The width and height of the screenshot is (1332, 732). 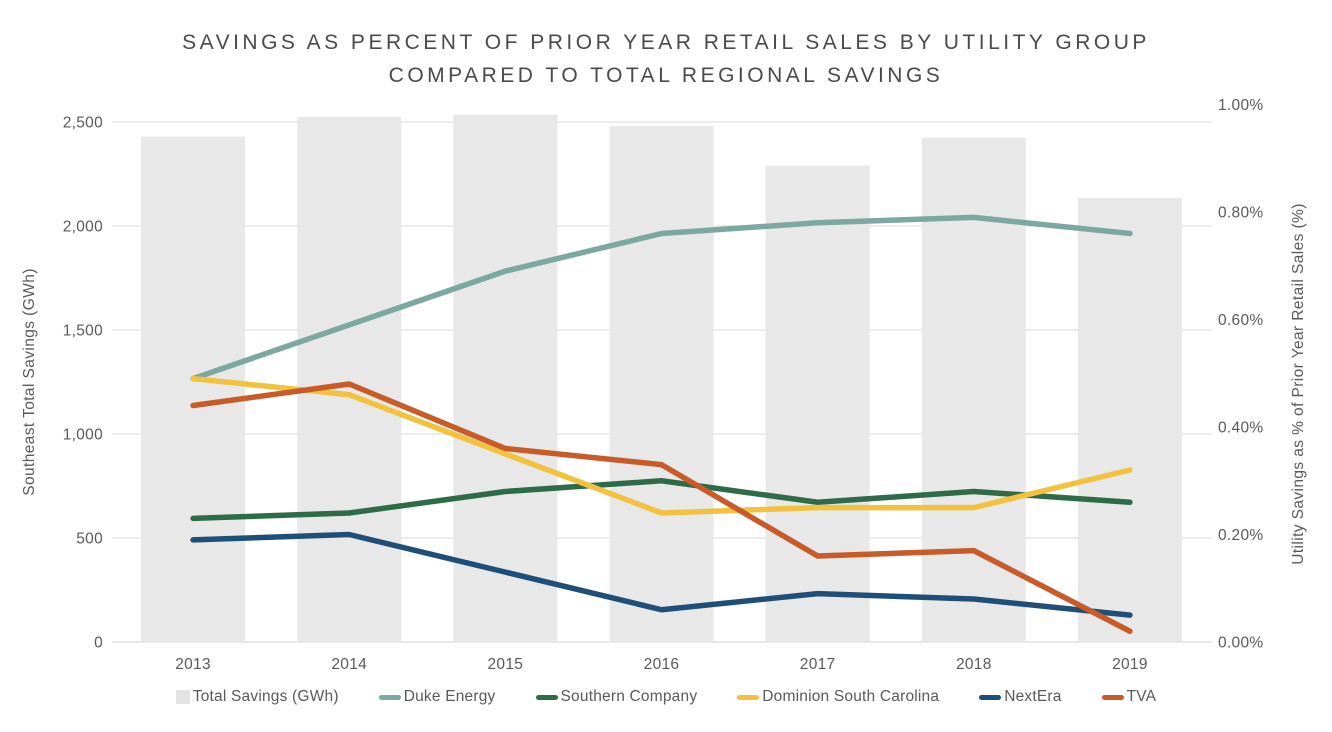 I want to click on y-axis-left-tick: 0, so click(x=98, y=643).